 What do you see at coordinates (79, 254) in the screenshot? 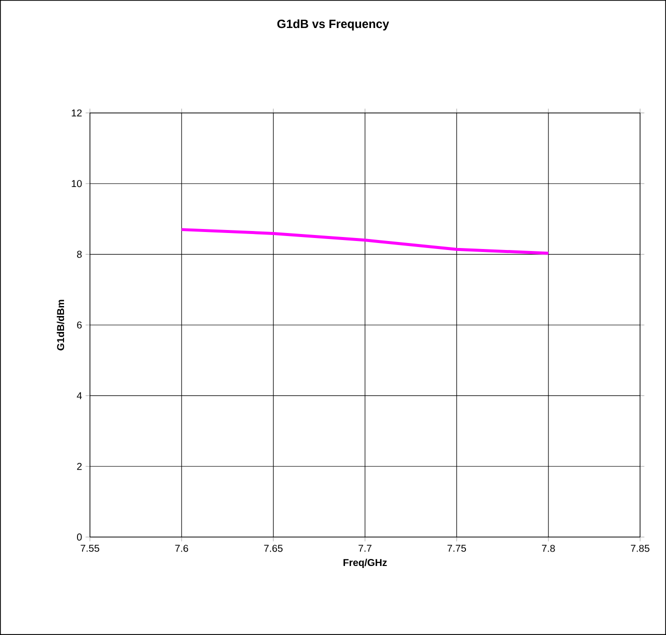
I see `y-tick-label: 8` at bounding box center [79, 254].